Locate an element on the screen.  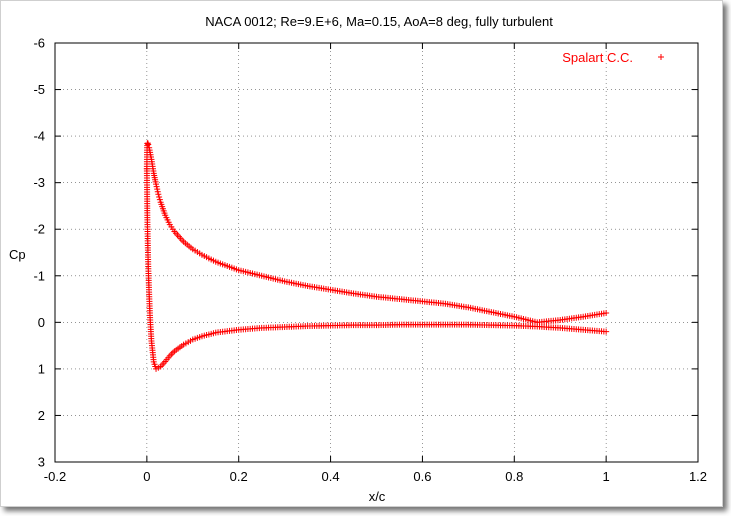
y-tick-label: 1 is located at coordinates (41, 368).